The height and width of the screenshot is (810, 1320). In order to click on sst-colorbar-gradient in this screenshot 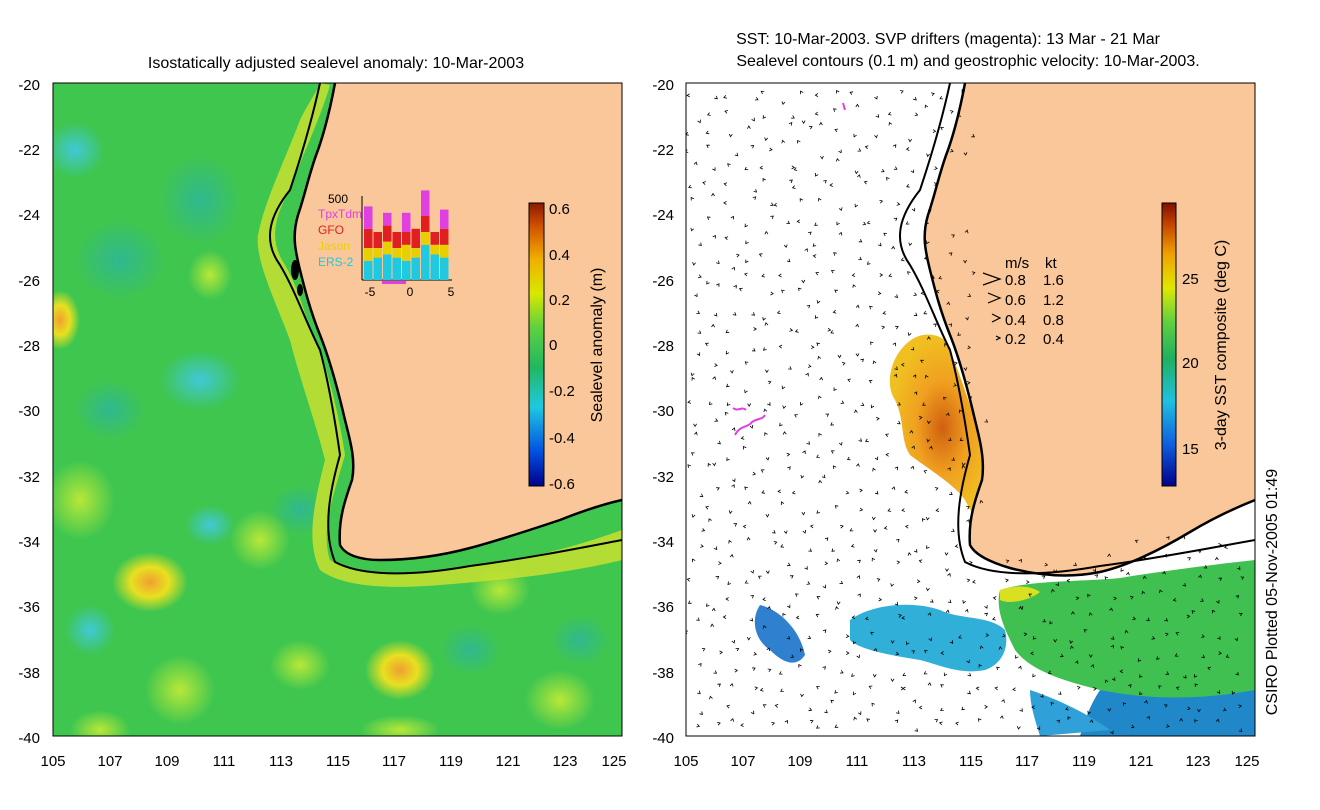, I will do `click(1169, 344)`.